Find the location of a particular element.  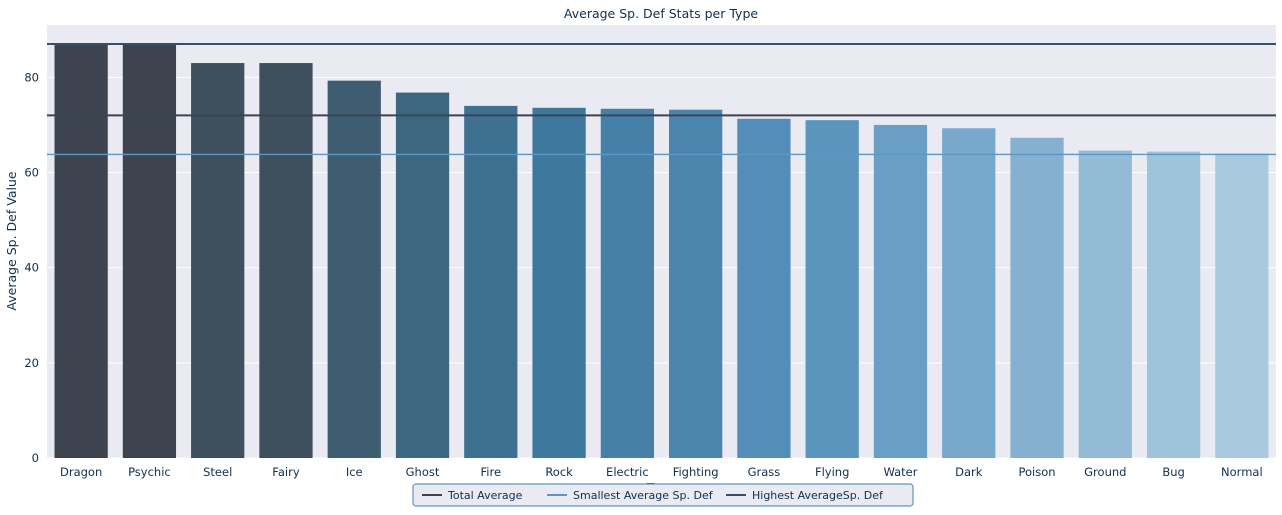

x-tick-label: Water is located at coordinates (900, 472).